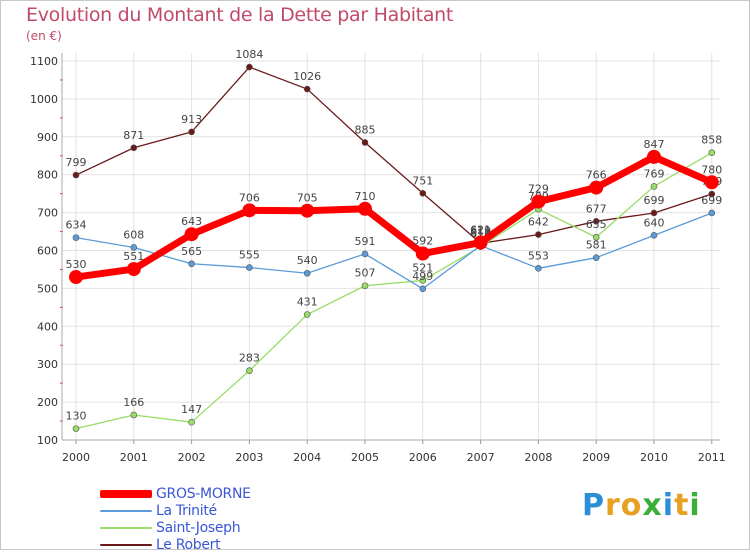 The image size is (750, 553). I want to click on y-tick-label: 1100, so click(44, 61).